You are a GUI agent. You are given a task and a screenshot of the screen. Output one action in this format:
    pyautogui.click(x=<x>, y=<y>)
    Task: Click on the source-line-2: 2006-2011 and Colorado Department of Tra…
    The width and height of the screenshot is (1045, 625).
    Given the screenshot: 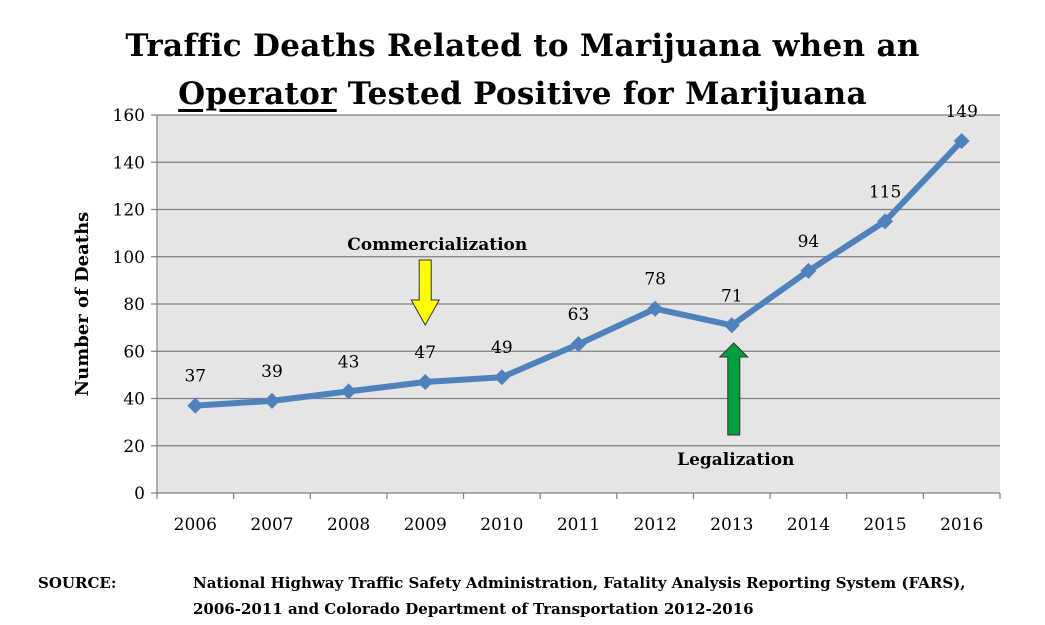 What is the action you would take?
    pyautogui.click(x=473, y=609)
    